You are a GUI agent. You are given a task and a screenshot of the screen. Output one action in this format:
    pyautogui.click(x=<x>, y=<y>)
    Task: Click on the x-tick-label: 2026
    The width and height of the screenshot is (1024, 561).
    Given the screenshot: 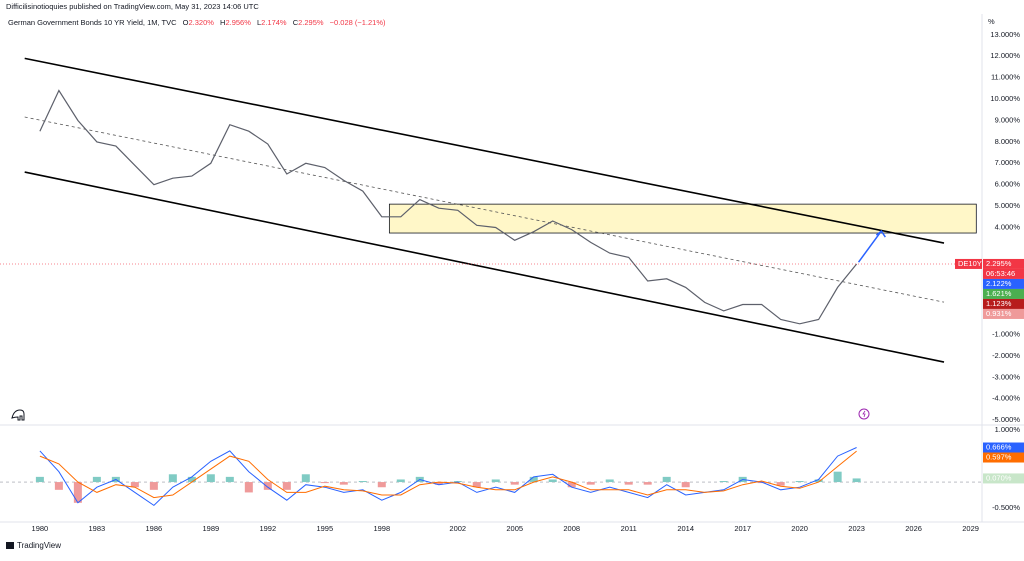 What is the action you would take?
    pyautogui.click(x=913, y=528)
    